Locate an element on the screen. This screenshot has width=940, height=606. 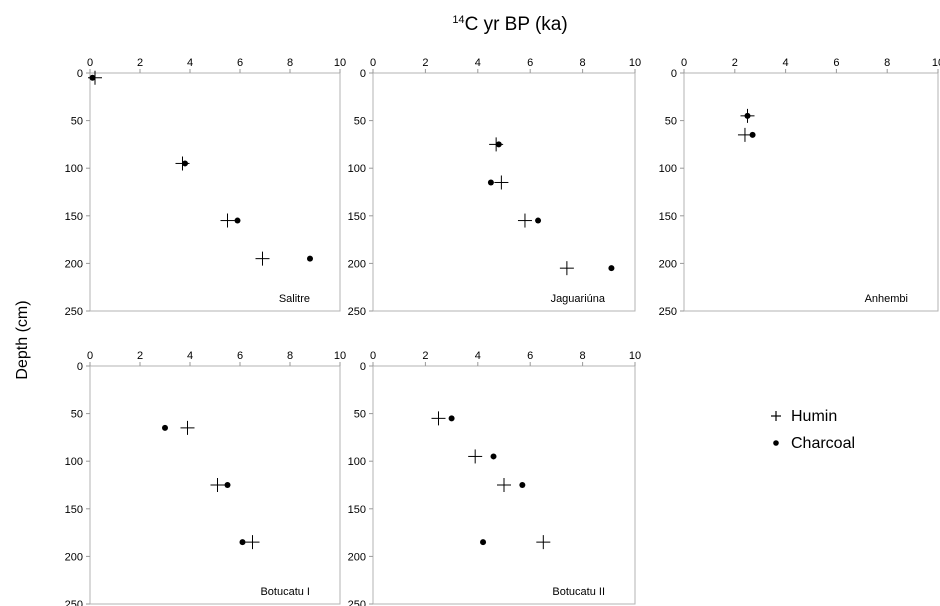
panel-name-salitre: Salitre is located at coordinates (294, 299).